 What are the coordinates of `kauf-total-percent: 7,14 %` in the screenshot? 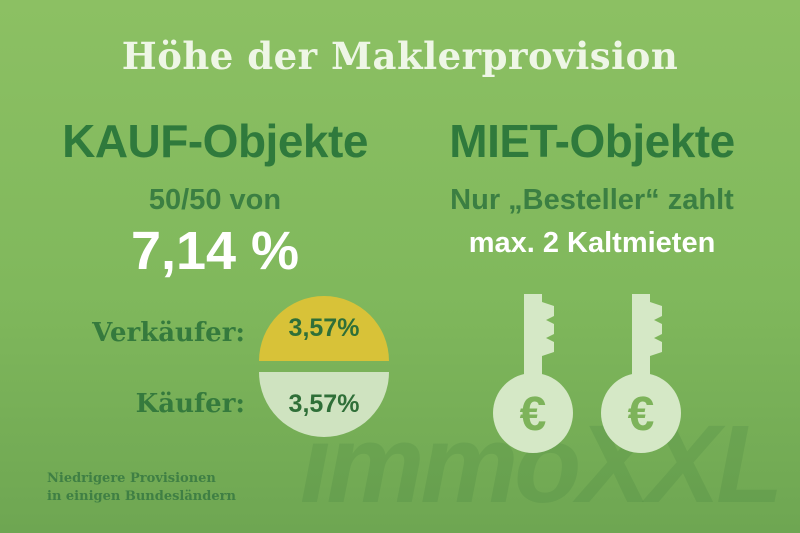 It's located at (215, 251).